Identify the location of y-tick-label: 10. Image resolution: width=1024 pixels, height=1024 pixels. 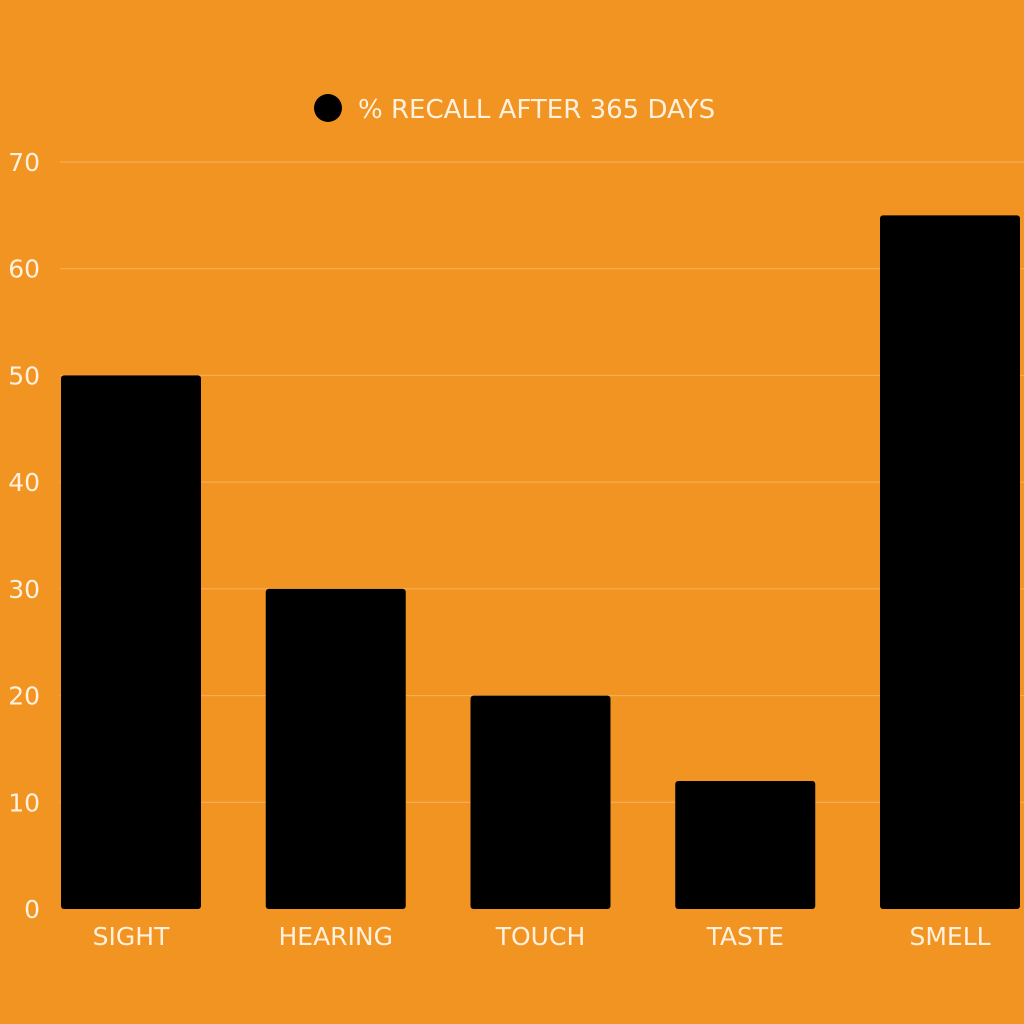
(24, 802).